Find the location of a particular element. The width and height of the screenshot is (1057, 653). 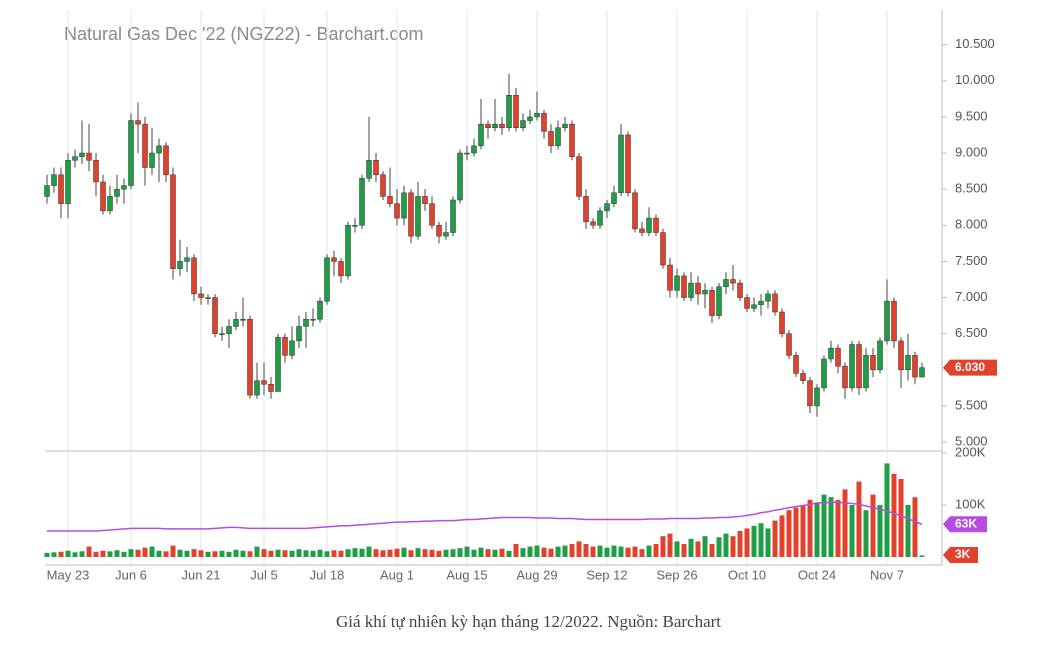

y-tick-label: 7.000 is located at coordinates (971, 296).